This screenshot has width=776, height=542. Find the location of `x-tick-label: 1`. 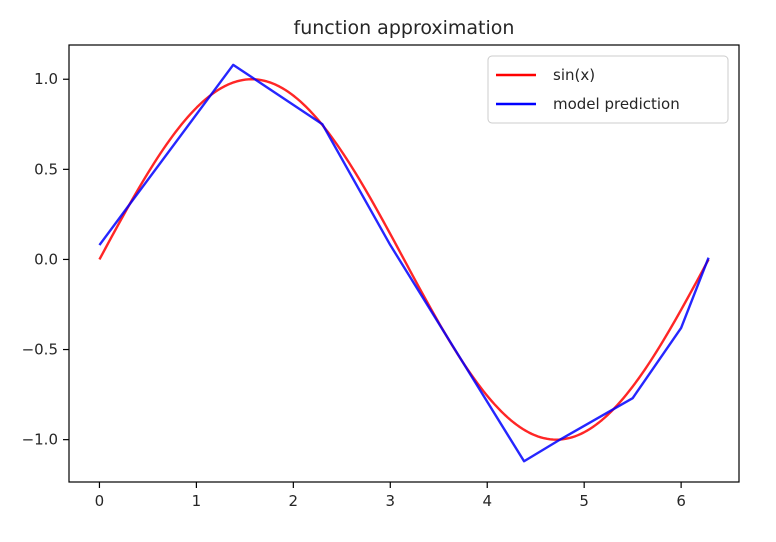

x-tick-label: 1 is located at coordinates (197, 501).